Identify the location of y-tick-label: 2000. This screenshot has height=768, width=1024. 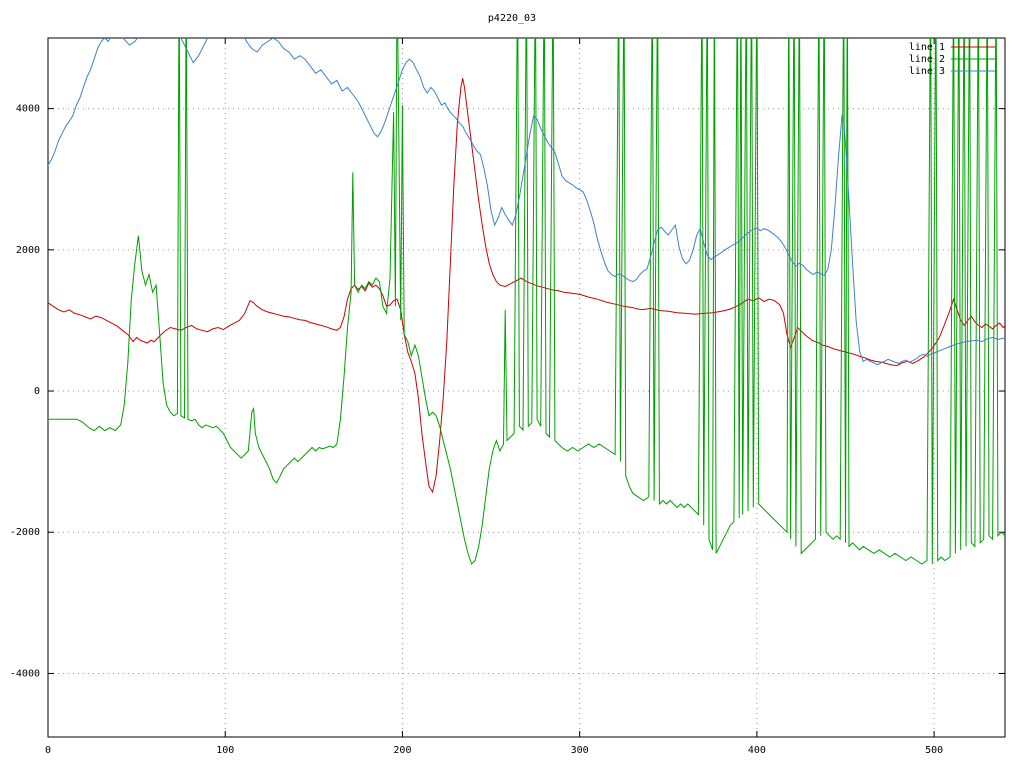
(28, 250).